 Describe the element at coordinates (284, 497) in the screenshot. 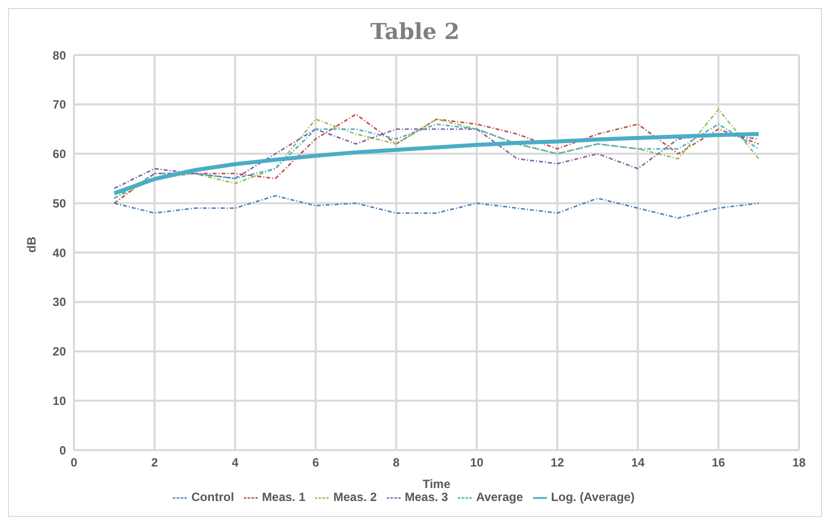

I see `legend-label: Meas. 1` at that location.